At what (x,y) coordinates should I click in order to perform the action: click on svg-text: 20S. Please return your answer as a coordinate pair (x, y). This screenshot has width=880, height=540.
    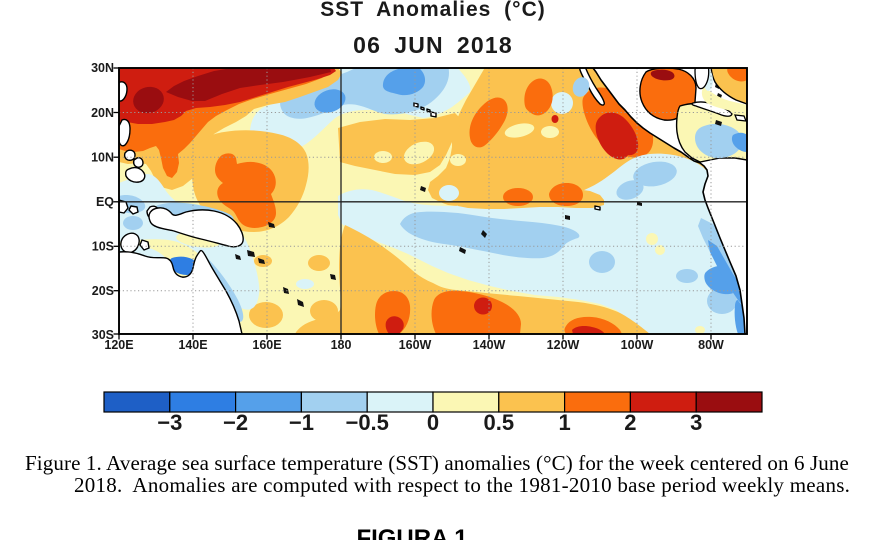
    Looking at the image, I should click on (103, 291).